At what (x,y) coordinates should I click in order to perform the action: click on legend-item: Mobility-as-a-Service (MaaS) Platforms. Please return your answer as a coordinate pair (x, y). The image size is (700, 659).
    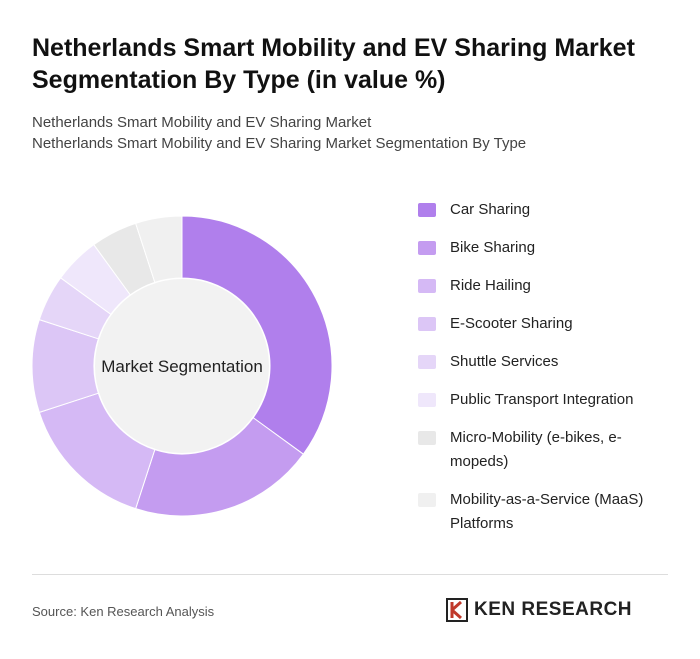
    Looking at the image, I should click on (543, 512).